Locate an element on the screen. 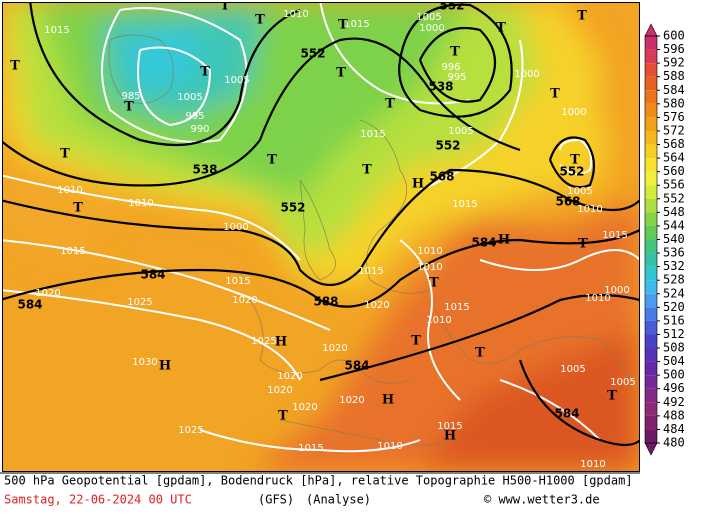 The height and width of the screenshot is (517, 704). caption-model: (GFS) is located at coordinates (276, 500).